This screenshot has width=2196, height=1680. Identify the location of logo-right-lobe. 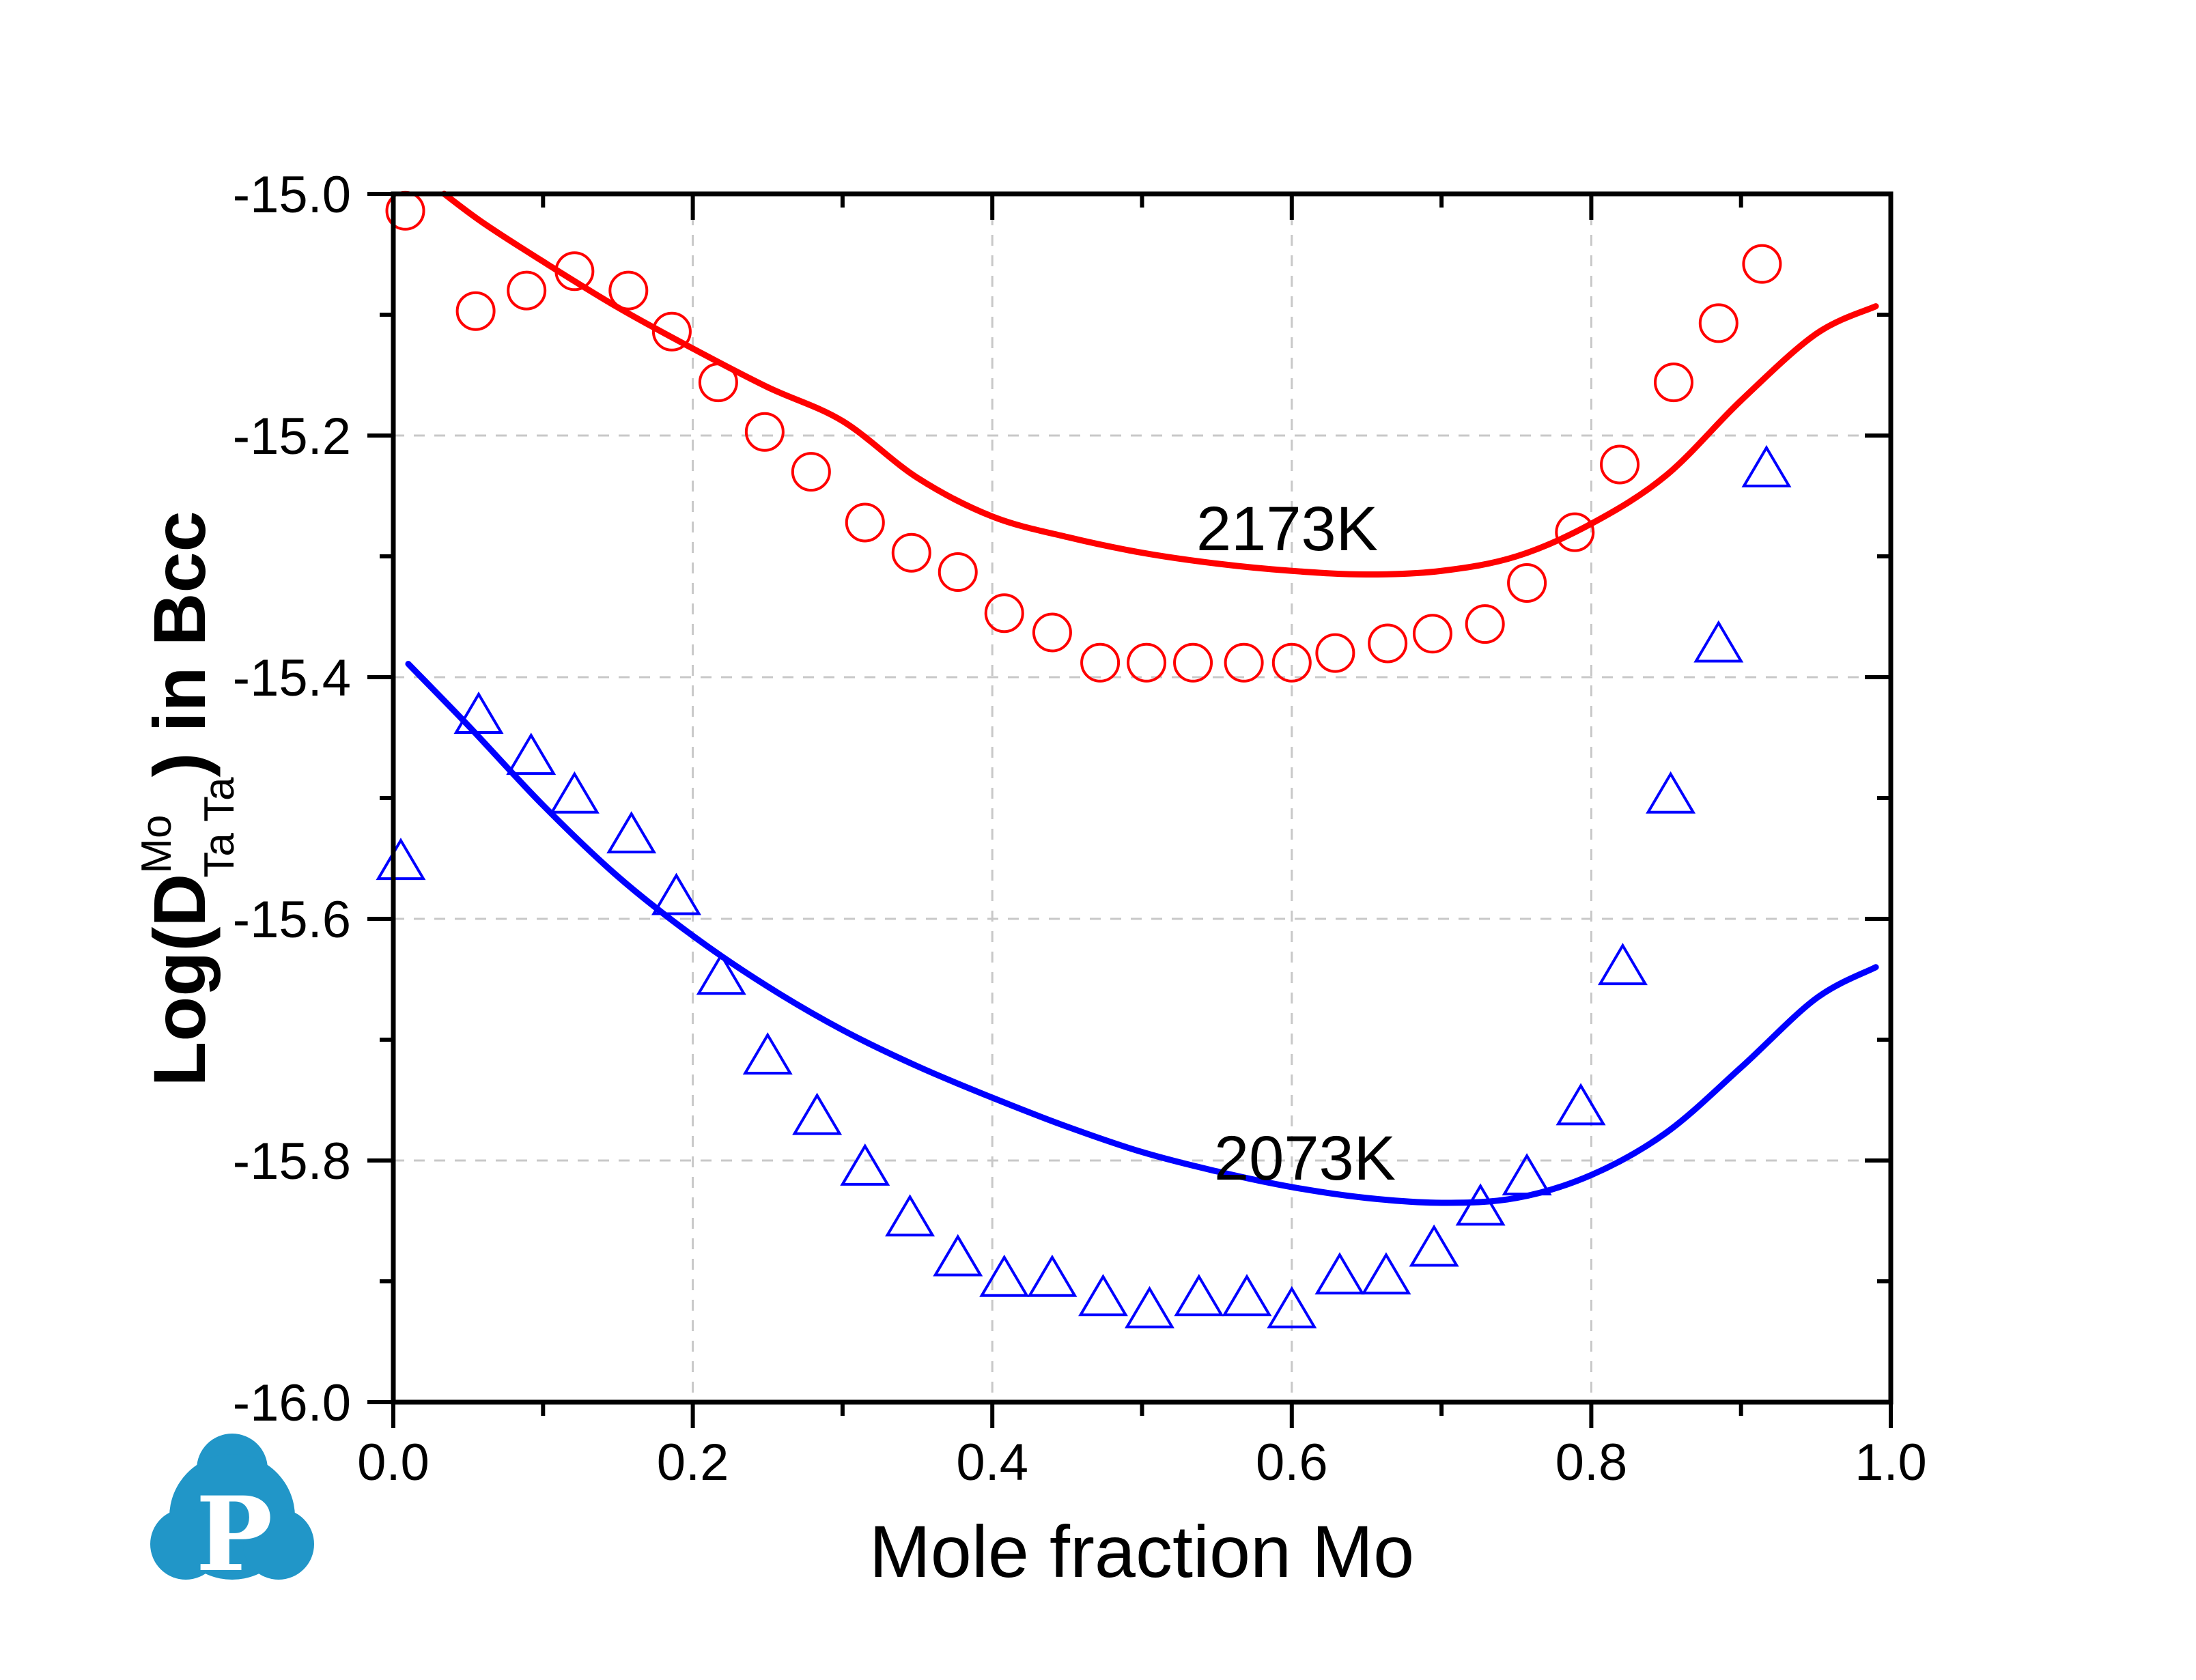
(279, 1544).